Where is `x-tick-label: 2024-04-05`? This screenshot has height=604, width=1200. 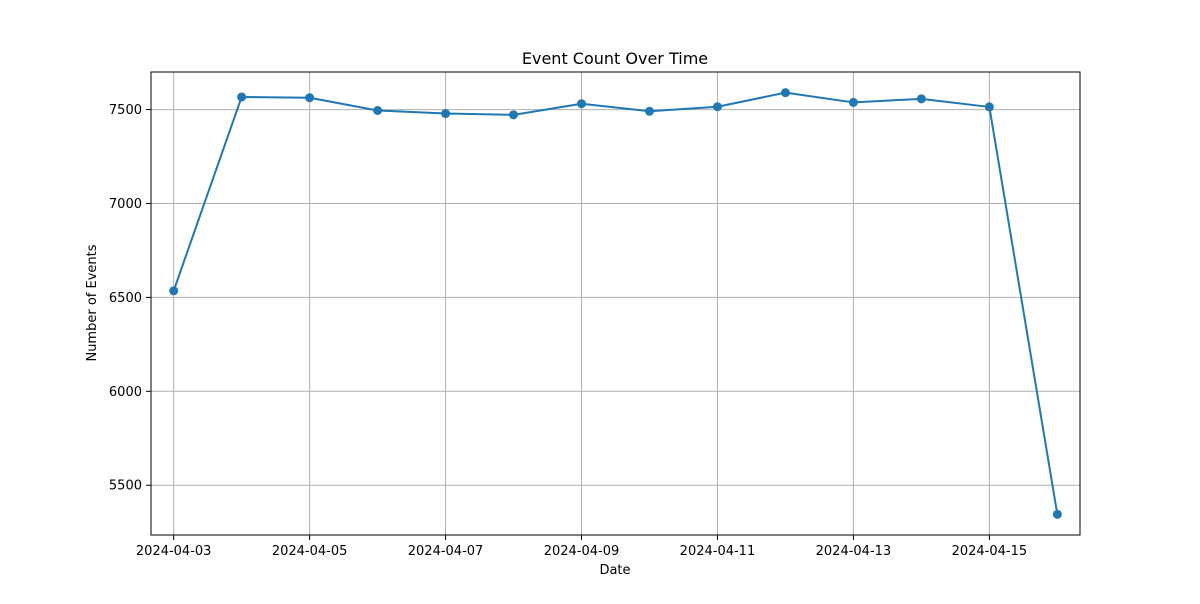 x-tick-label: 2024-04-05 is located at coordinates (310, 551).